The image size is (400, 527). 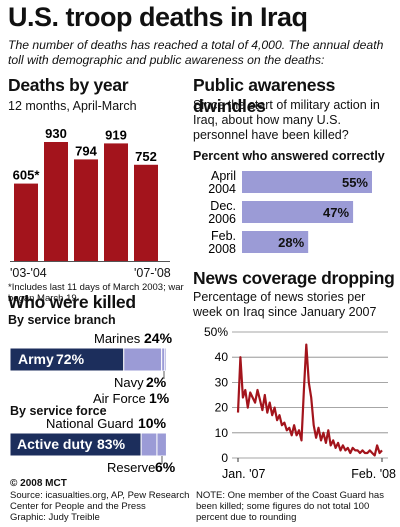 I want to click on deaths-first-year-label: '03-'04, so click(x=28, y=273).